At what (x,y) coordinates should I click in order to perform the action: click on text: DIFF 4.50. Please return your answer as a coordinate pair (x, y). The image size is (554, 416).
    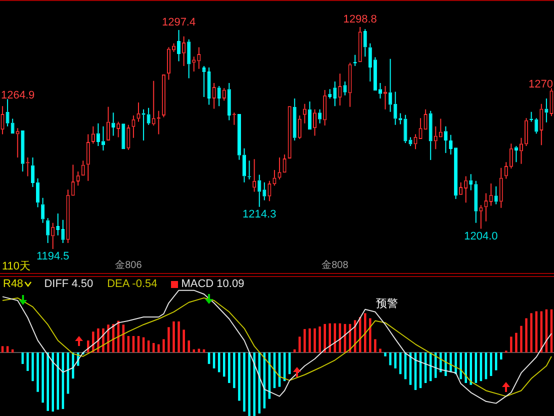
    Looking at the image, I should click on (69, 284).